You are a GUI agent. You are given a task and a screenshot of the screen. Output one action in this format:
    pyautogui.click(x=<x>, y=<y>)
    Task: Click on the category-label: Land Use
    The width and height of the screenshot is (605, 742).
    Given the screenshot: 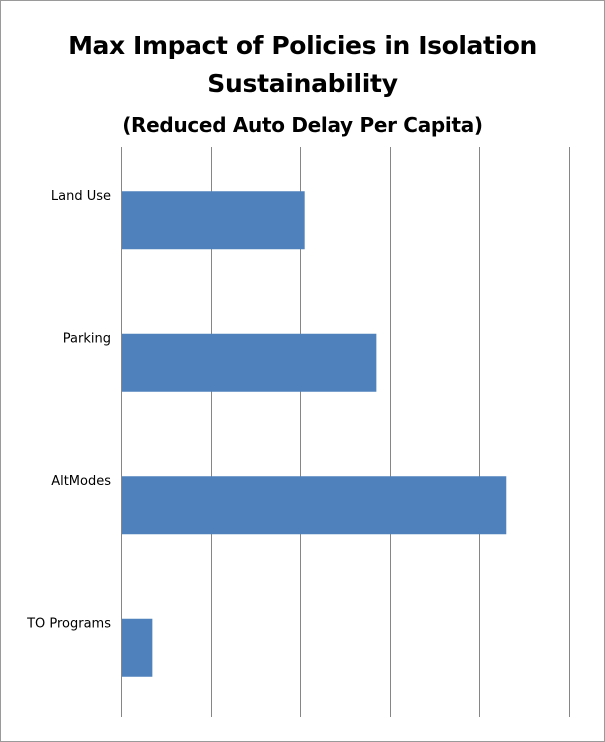 What is the action you would take?
    pyautogui.click(x=81, y=196)
    